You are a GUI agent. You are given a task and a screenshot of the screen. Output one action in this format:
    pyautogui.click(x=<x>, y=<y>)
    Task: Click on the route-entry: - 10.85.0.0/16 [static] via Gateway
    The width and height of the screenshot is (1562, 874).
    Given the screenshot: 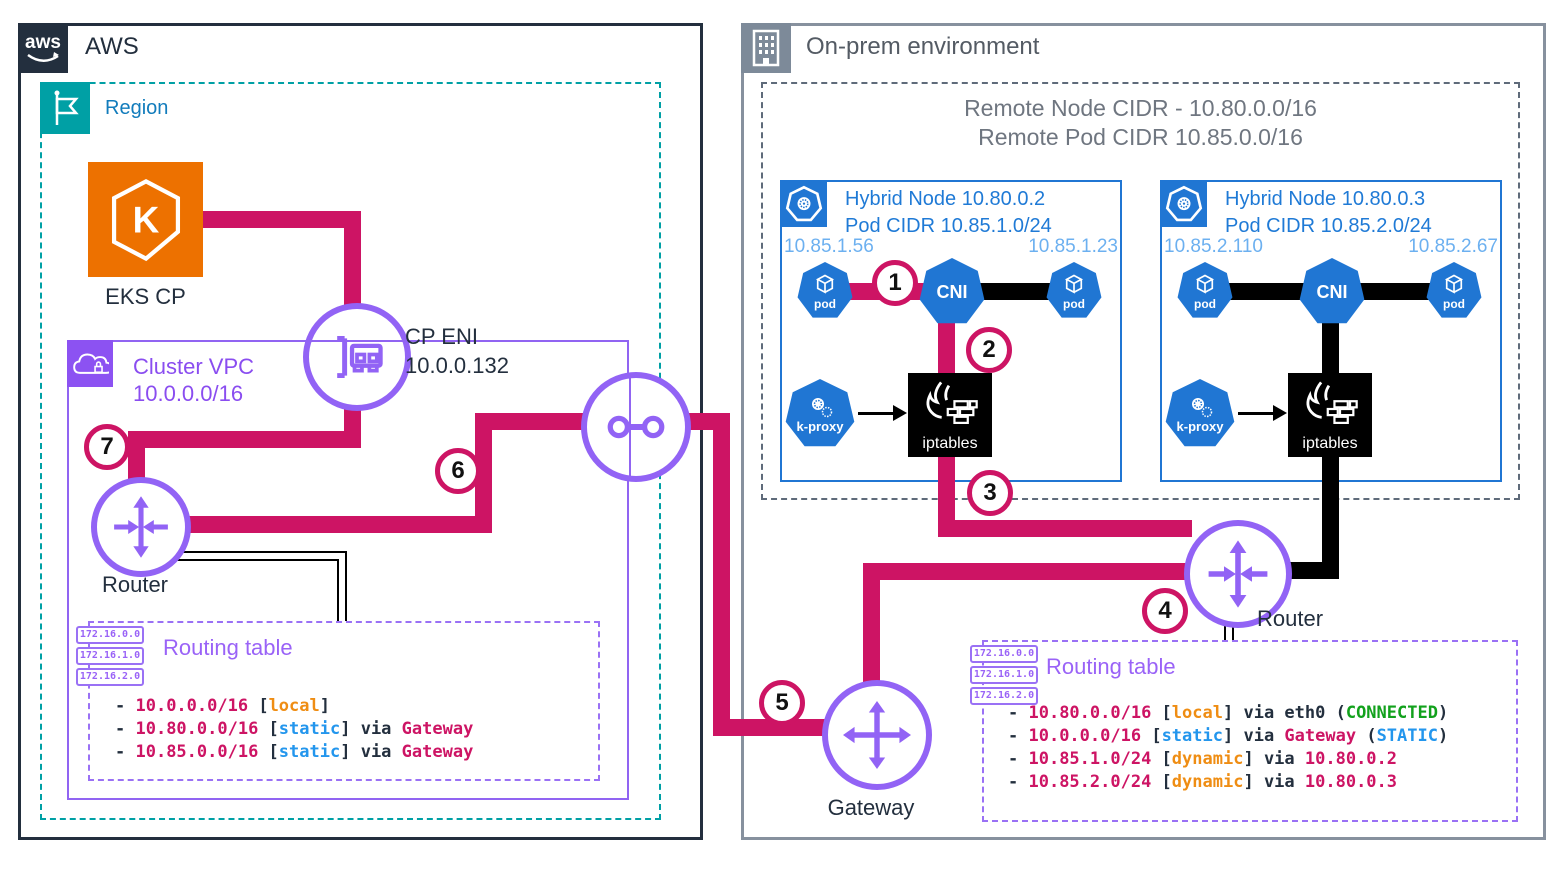 What is the action you would take?
    pyautogui.click(x=294, y=752)
    